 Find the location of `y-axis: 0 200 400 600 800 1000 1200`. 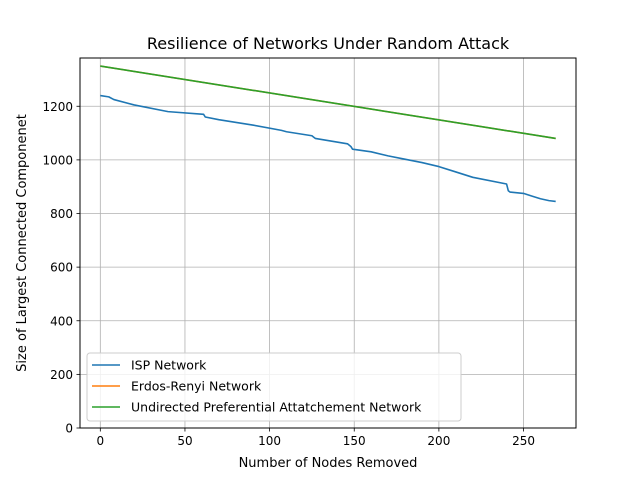

y-axis: 0 200 400 600 800 1000 1200 is located at coordinates (61, 268).